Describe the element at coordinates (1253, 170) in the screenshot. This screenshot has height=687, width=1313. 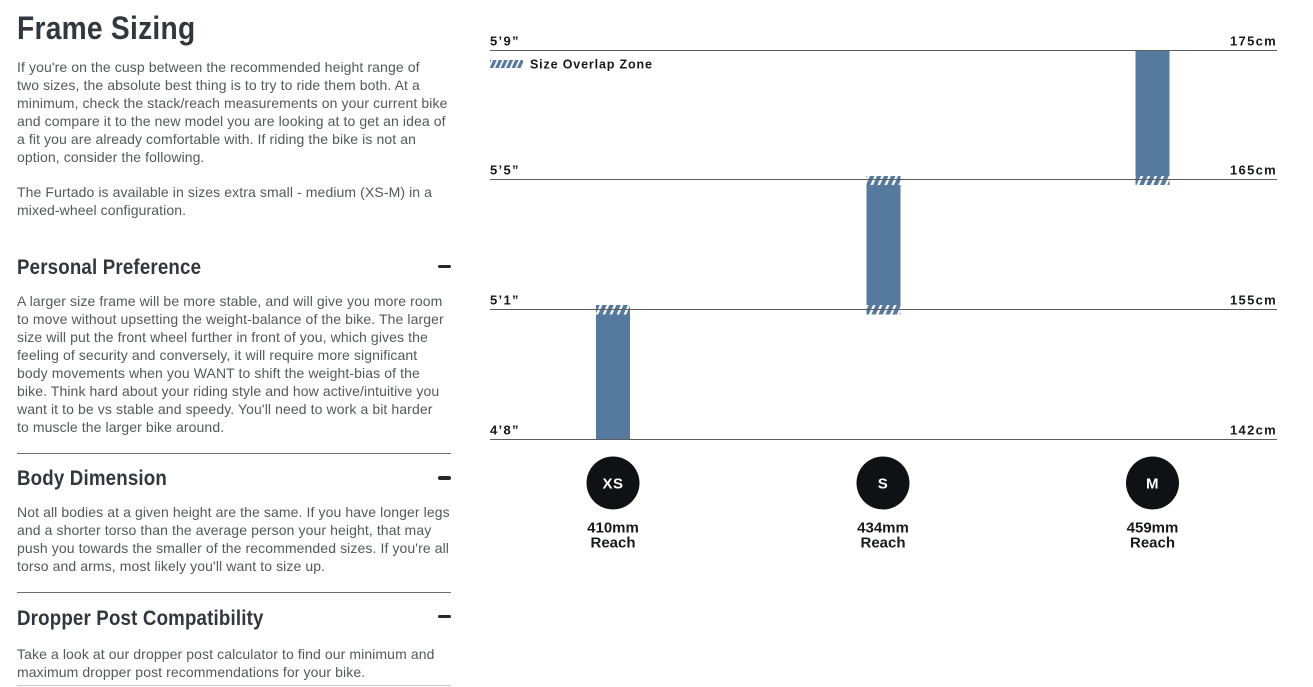
I see `svg-text: 165cm` at that location.